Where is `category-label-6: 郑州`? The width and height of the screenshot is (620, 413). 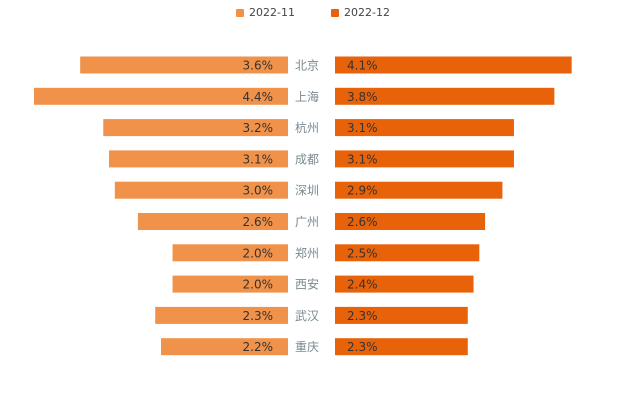 category-label-6: 郑州 is located at coordinates (307, 252).